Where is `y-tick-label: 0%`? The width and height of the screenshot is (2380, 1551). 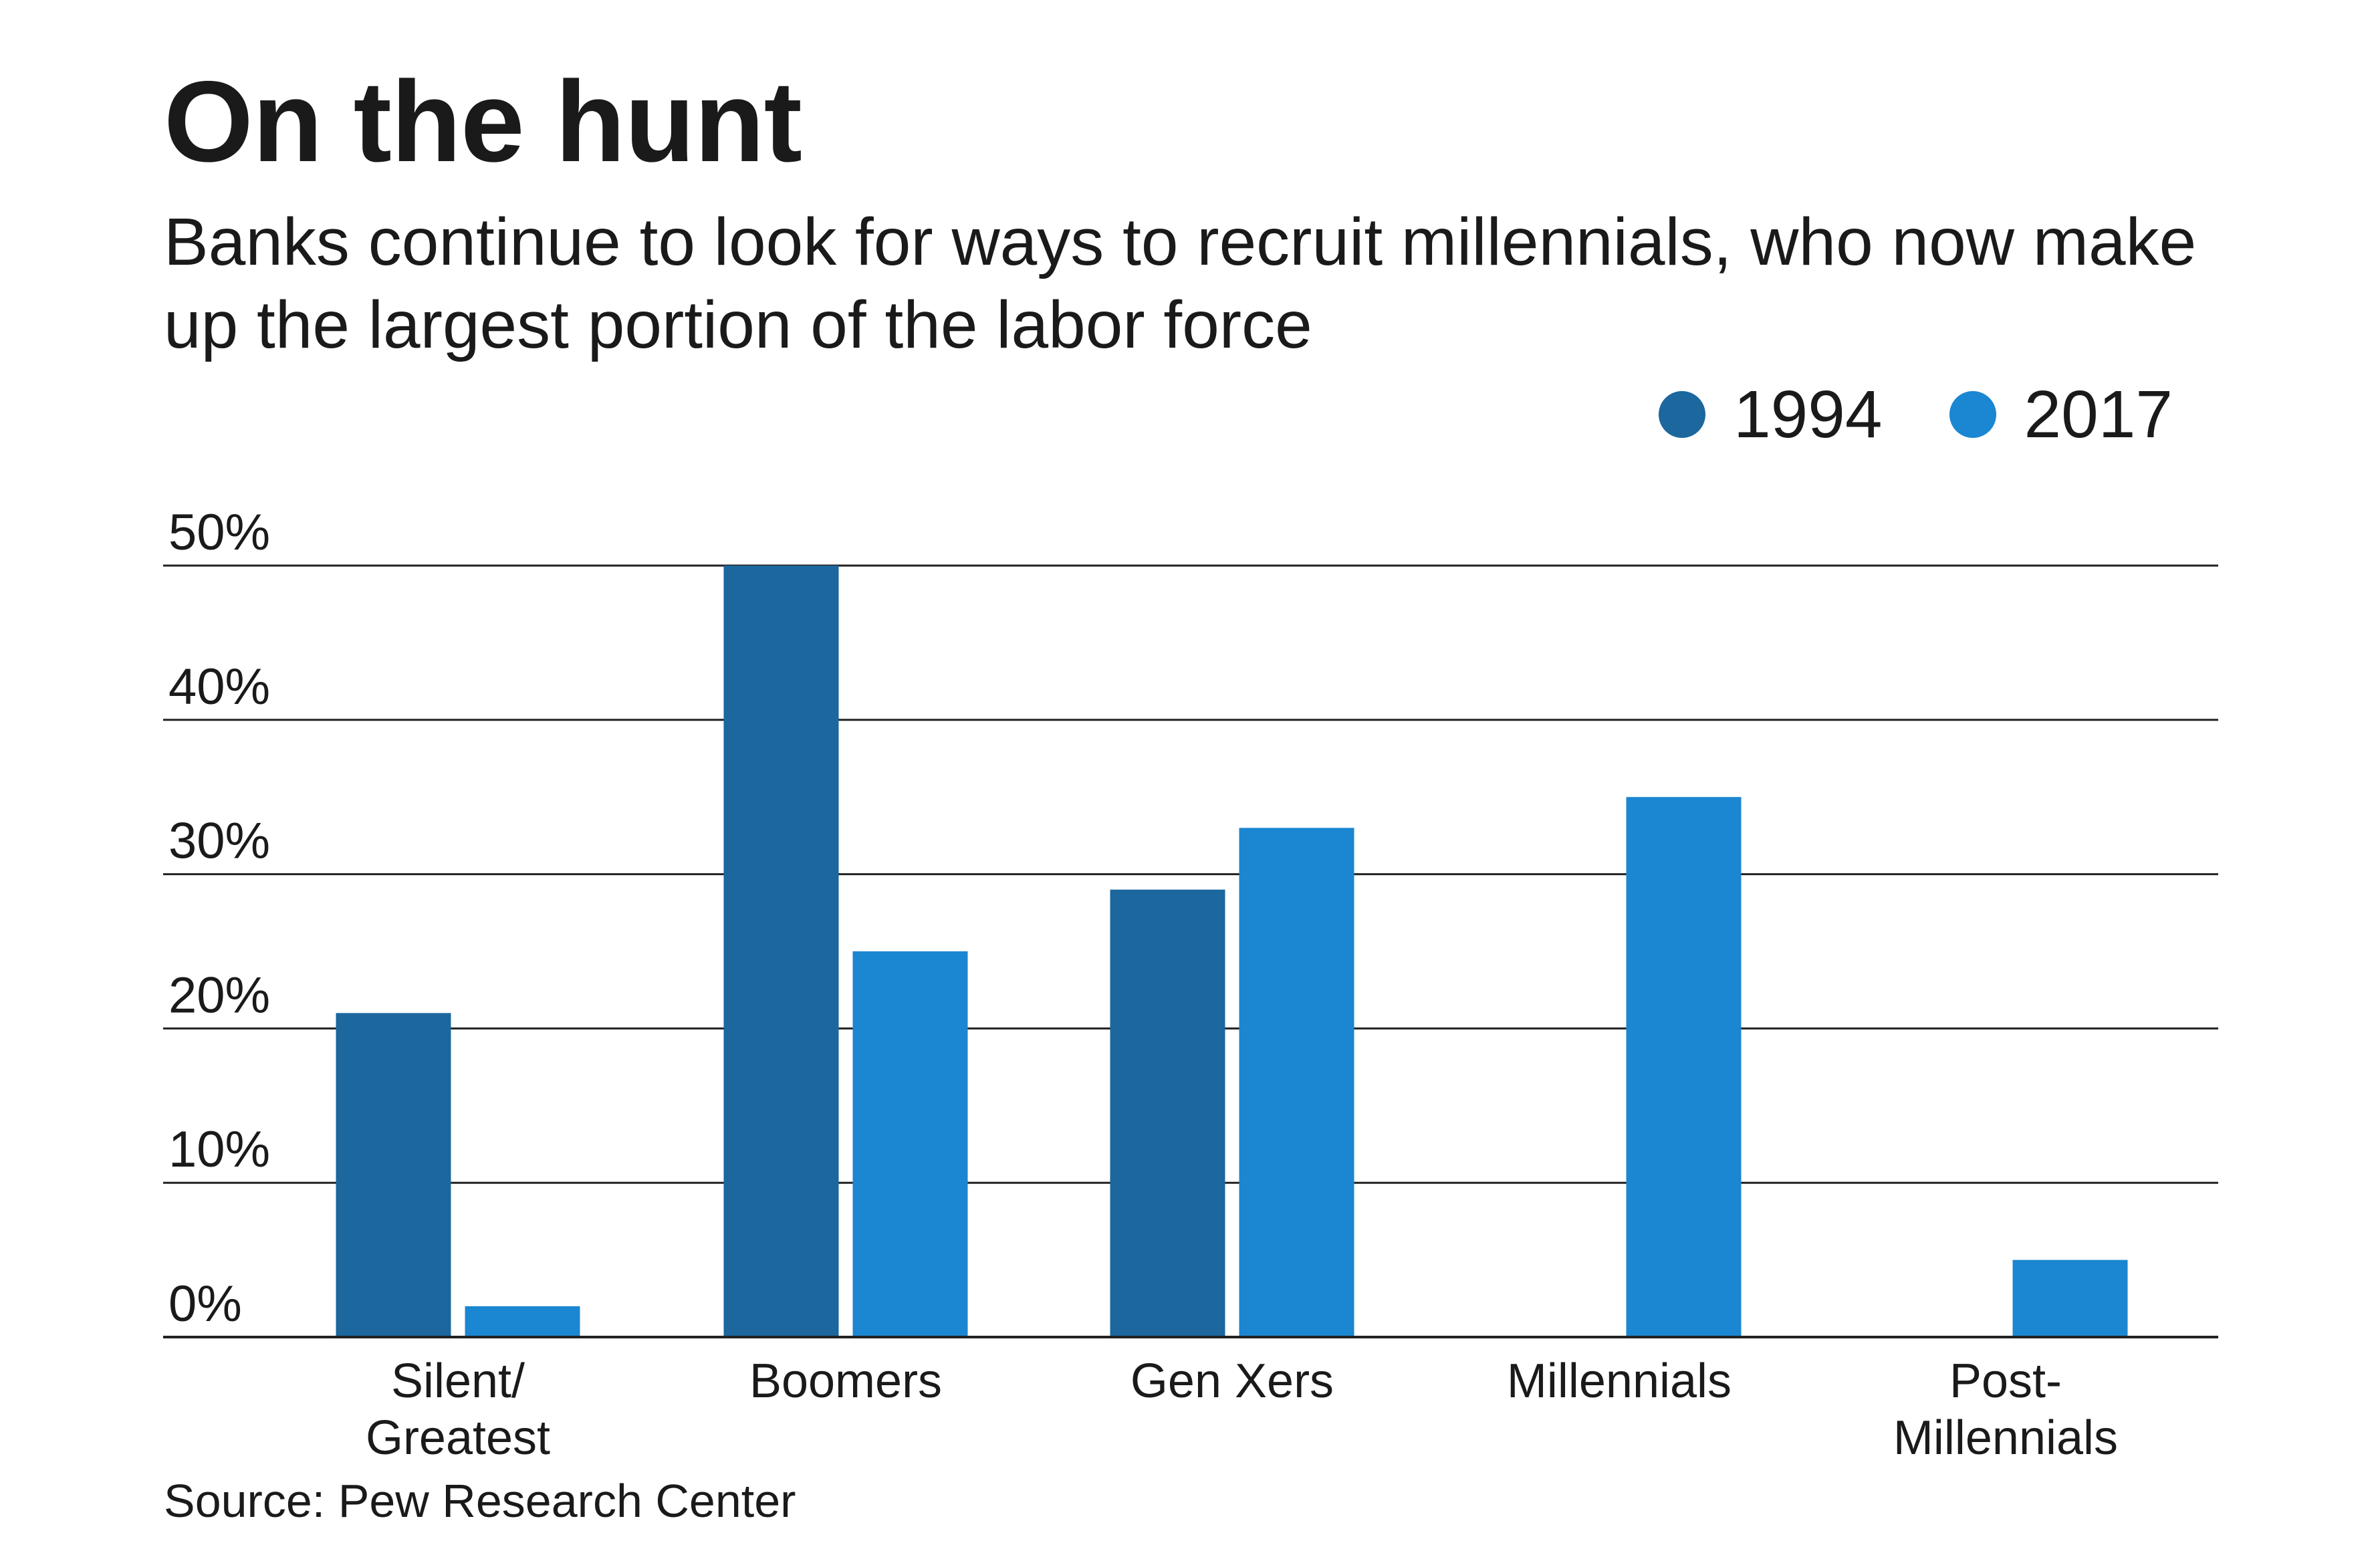
y-tick-label: 0% is located at coordinates (205, 1304).